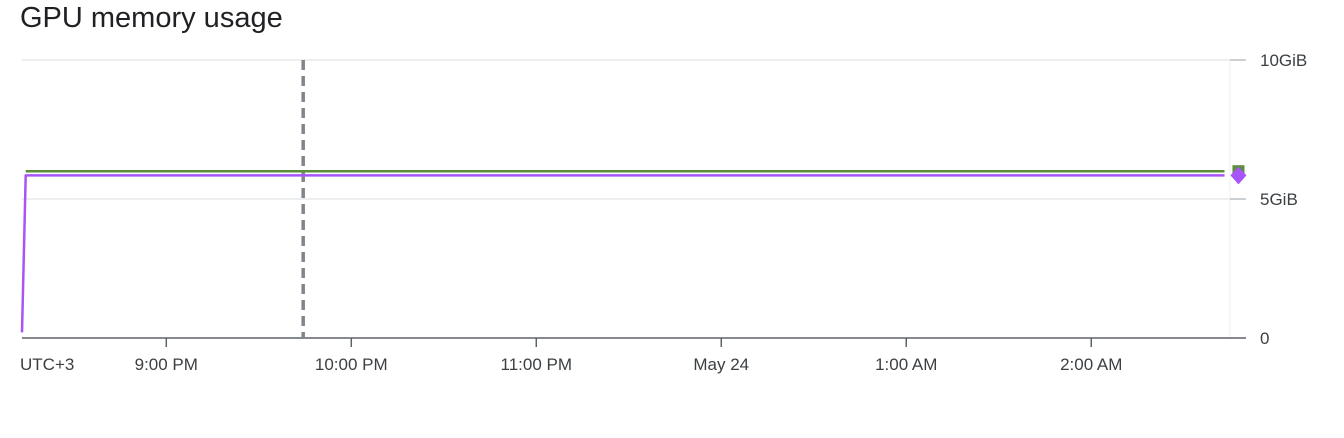  Describe the element at coordinates (1238, 175) in the screenshot. I see `series-end-marker-diamond` at that location.